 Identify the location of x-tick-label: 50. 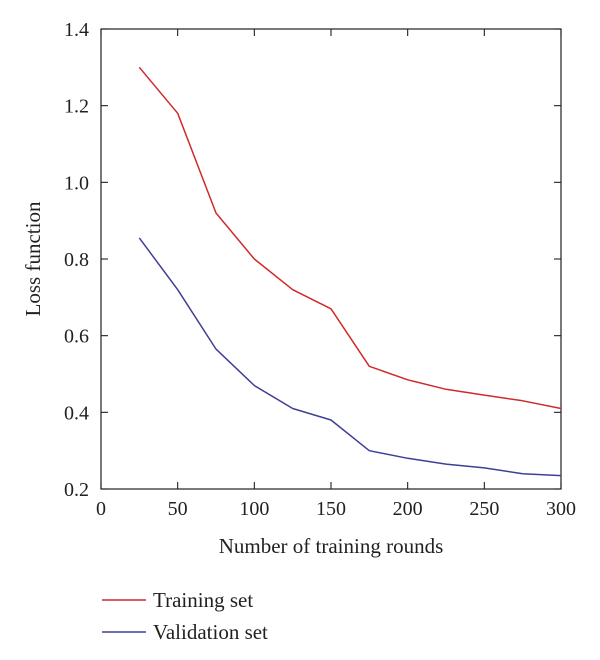
(178, 509).